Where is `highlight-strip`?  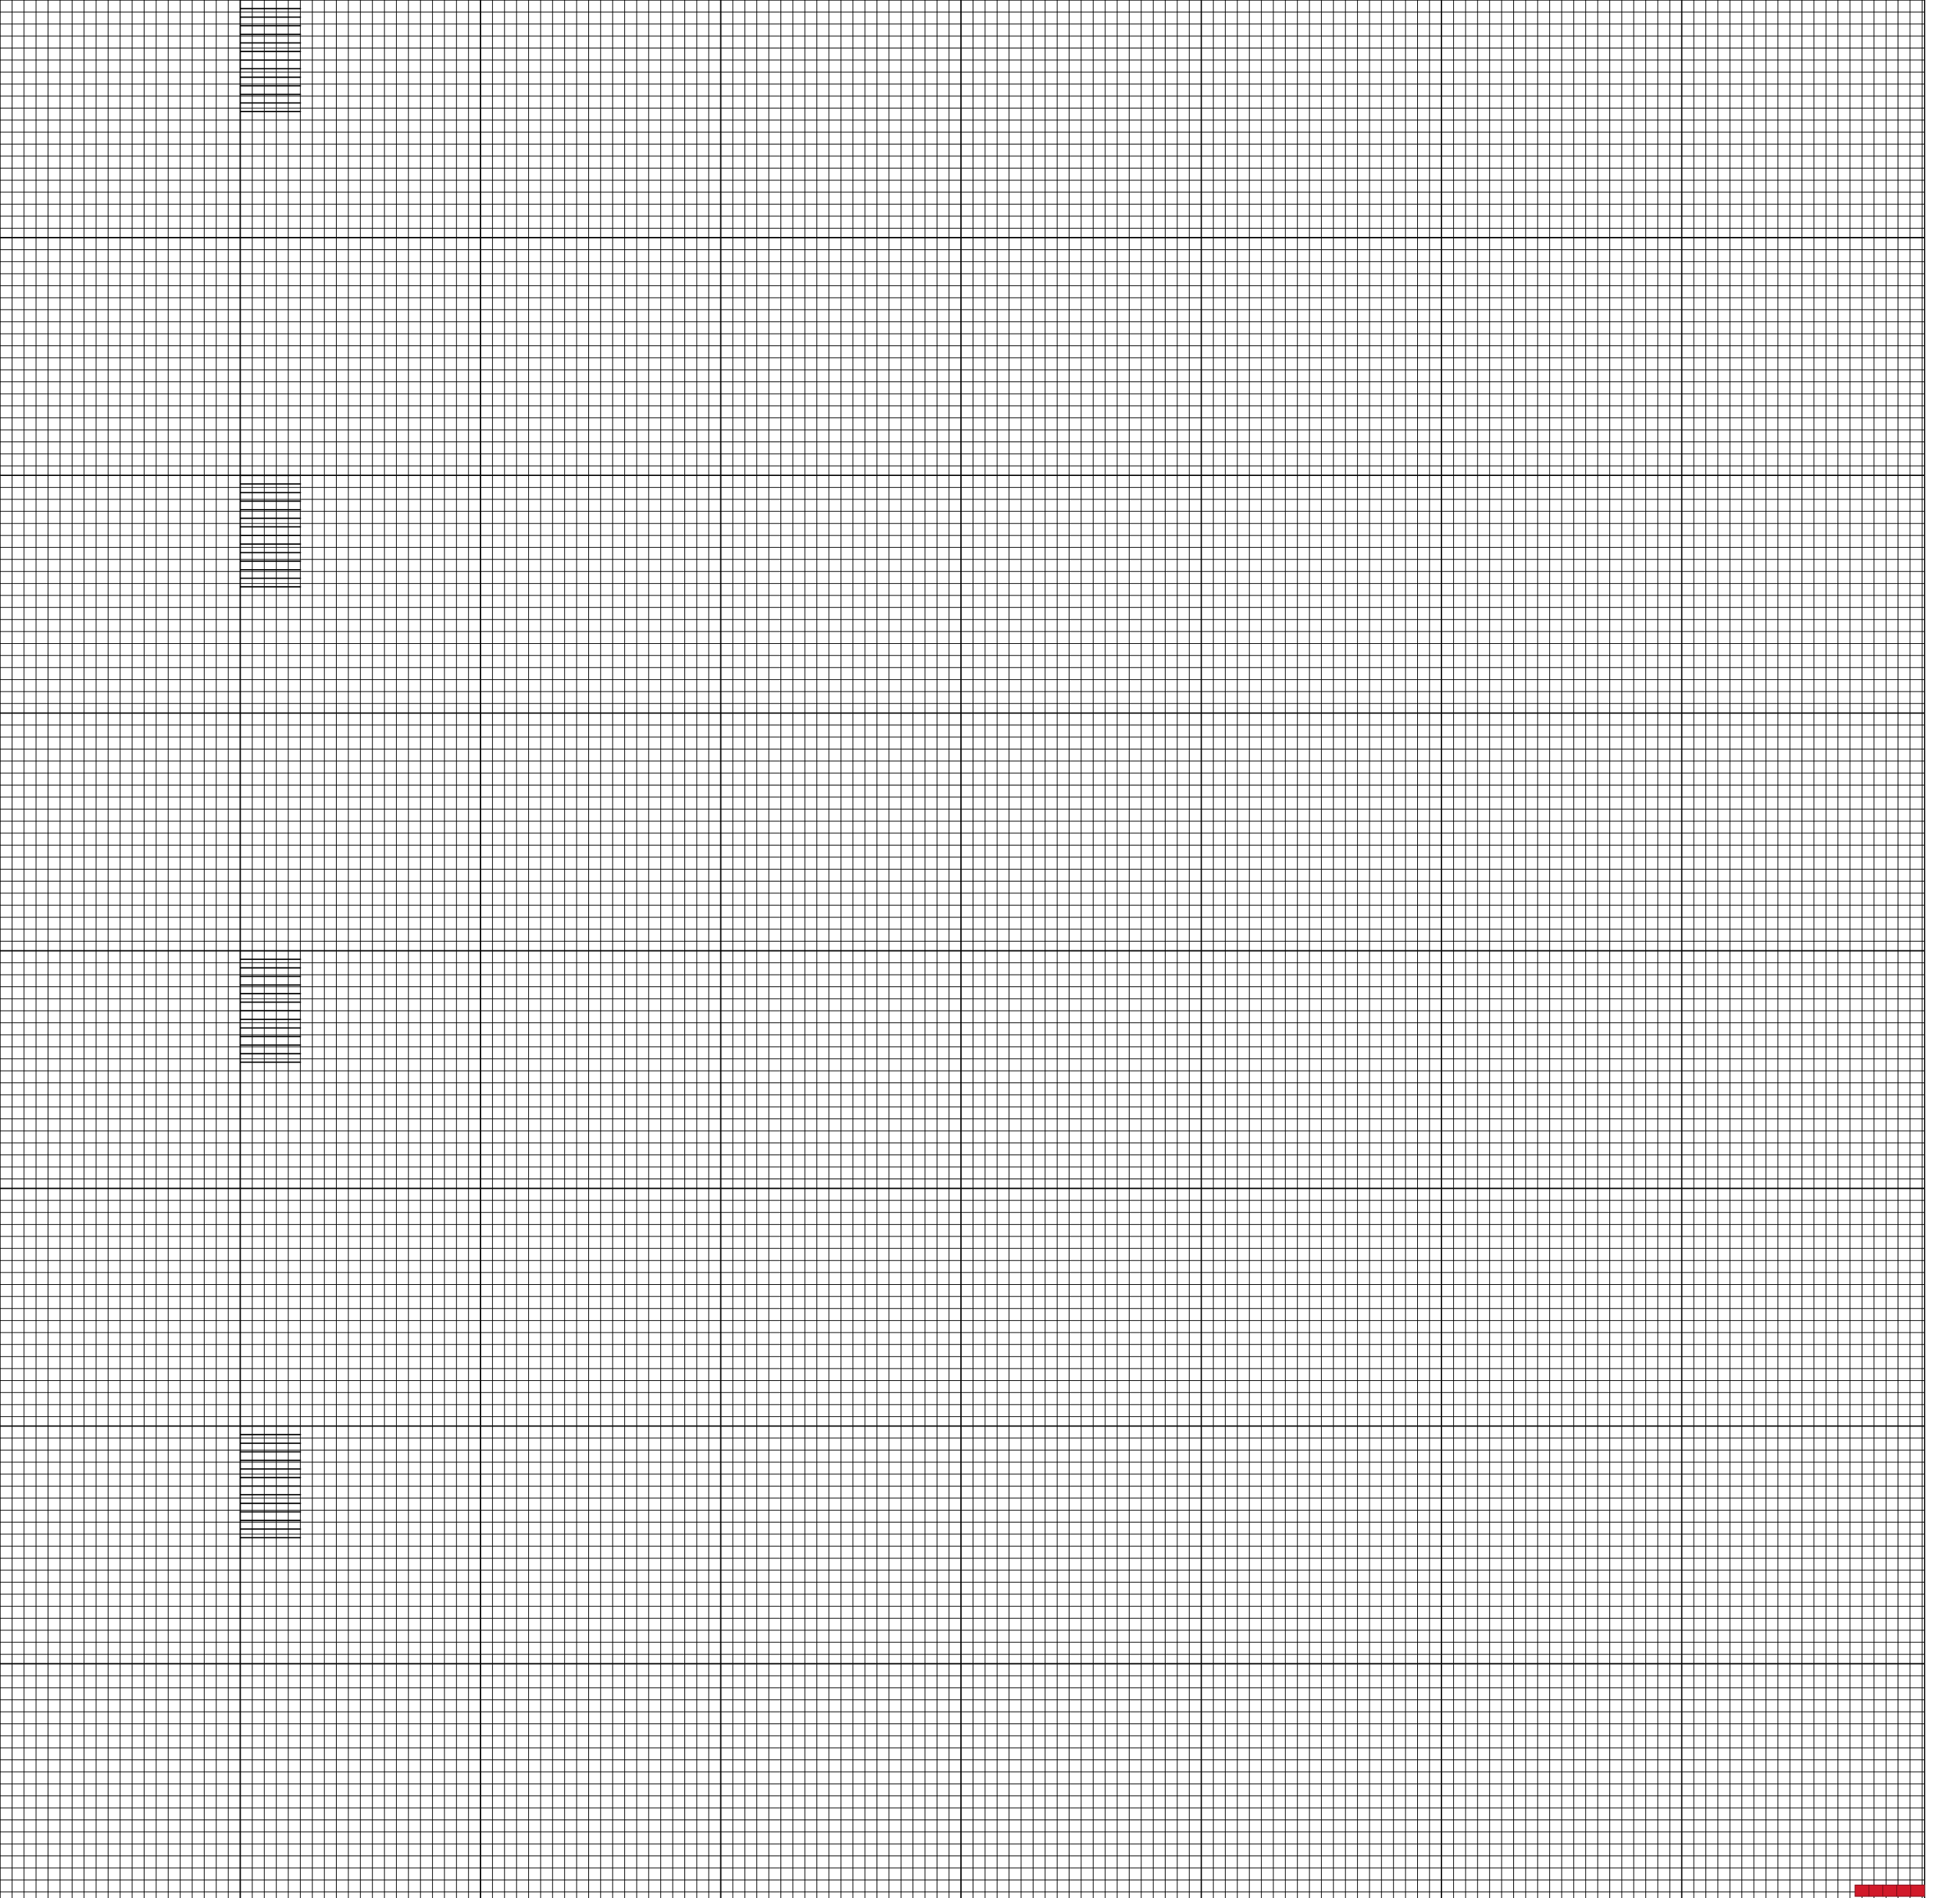 highlight-strip is located at coordinates (1890, 1891).